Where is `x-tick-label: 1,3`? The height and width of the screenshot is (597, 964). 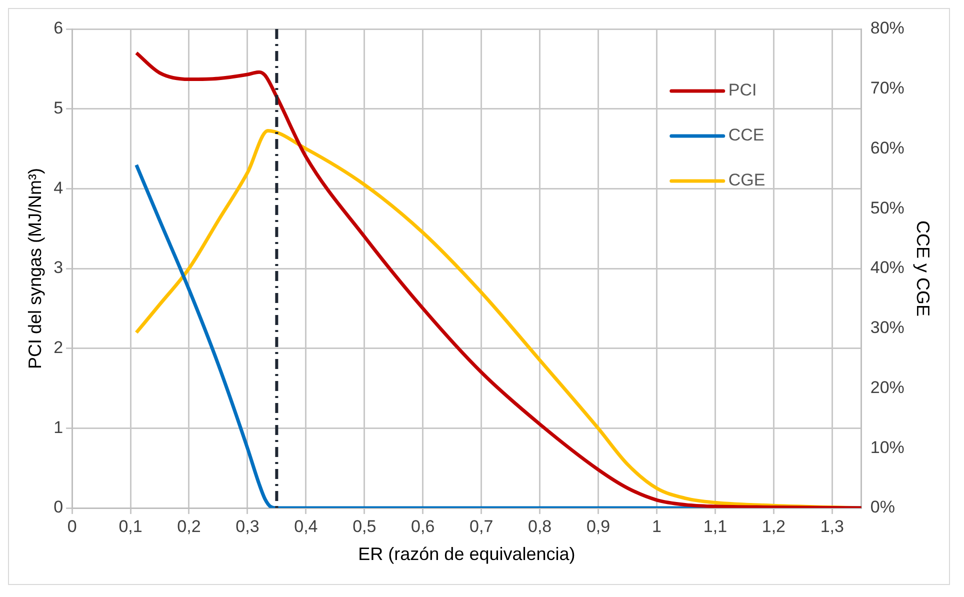 x-tick-label: 1,3 is located at coordinates (832, 526).